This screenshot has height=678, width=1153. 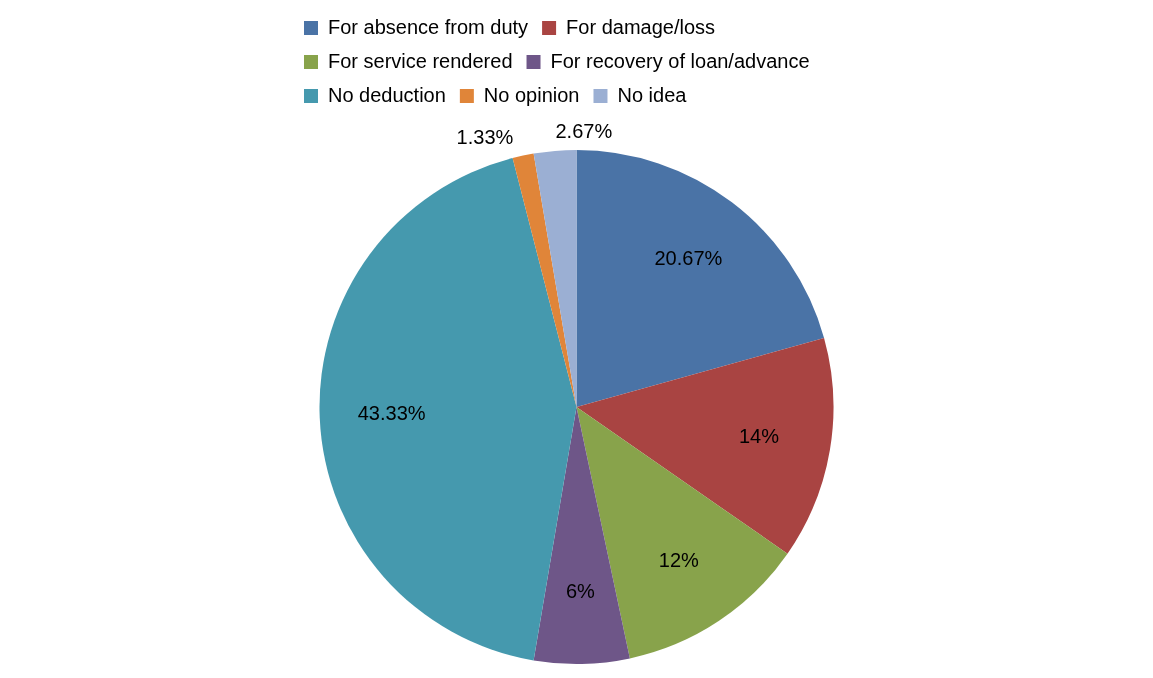 What do you see at coordinates (584, 131) in the screenshot?
I see `data-label: 2.67%` at bounding box center [584, 131].